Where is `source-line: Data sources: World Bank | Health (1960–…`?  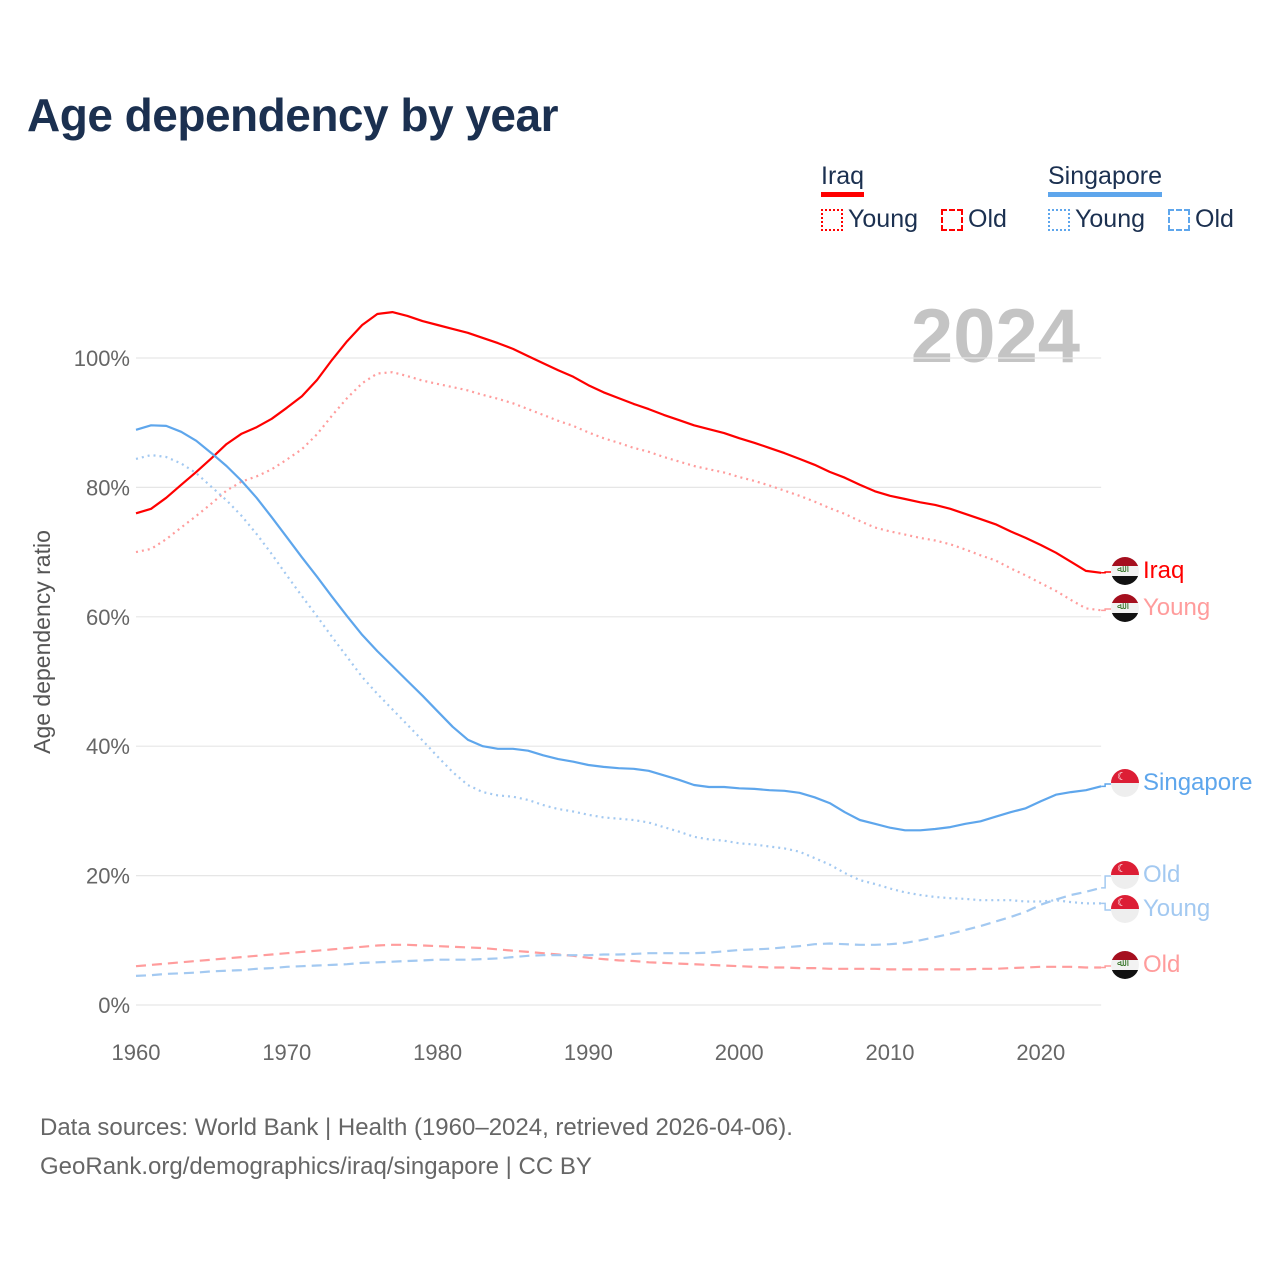
source-line: Data sources: World Bank | Health (1960–… is located at coordinates (416, 1127).